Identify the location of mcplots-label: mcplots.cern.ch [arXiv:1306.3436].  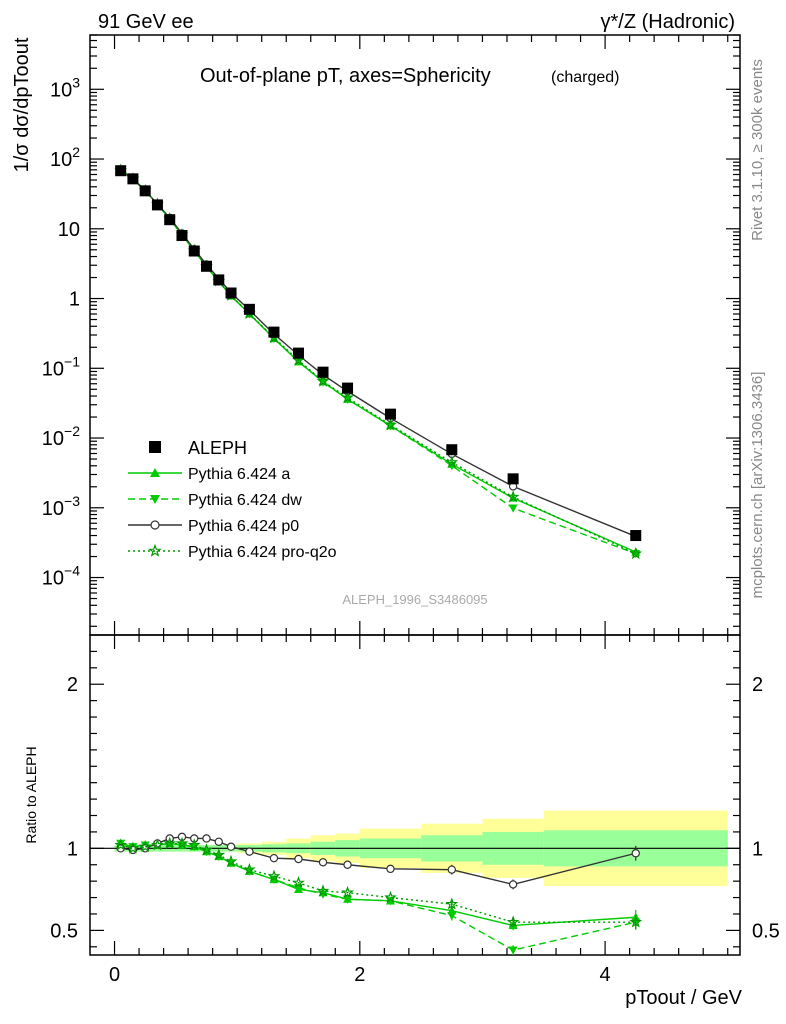
(757, 485).